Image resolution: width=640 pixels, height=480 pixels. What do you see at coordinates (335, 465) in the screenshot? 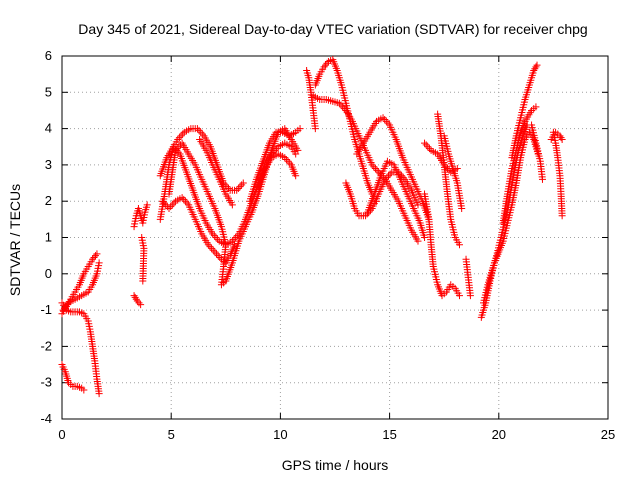
I see `x-axis-label: GPS time / hours` at bounding box center [335, 465].